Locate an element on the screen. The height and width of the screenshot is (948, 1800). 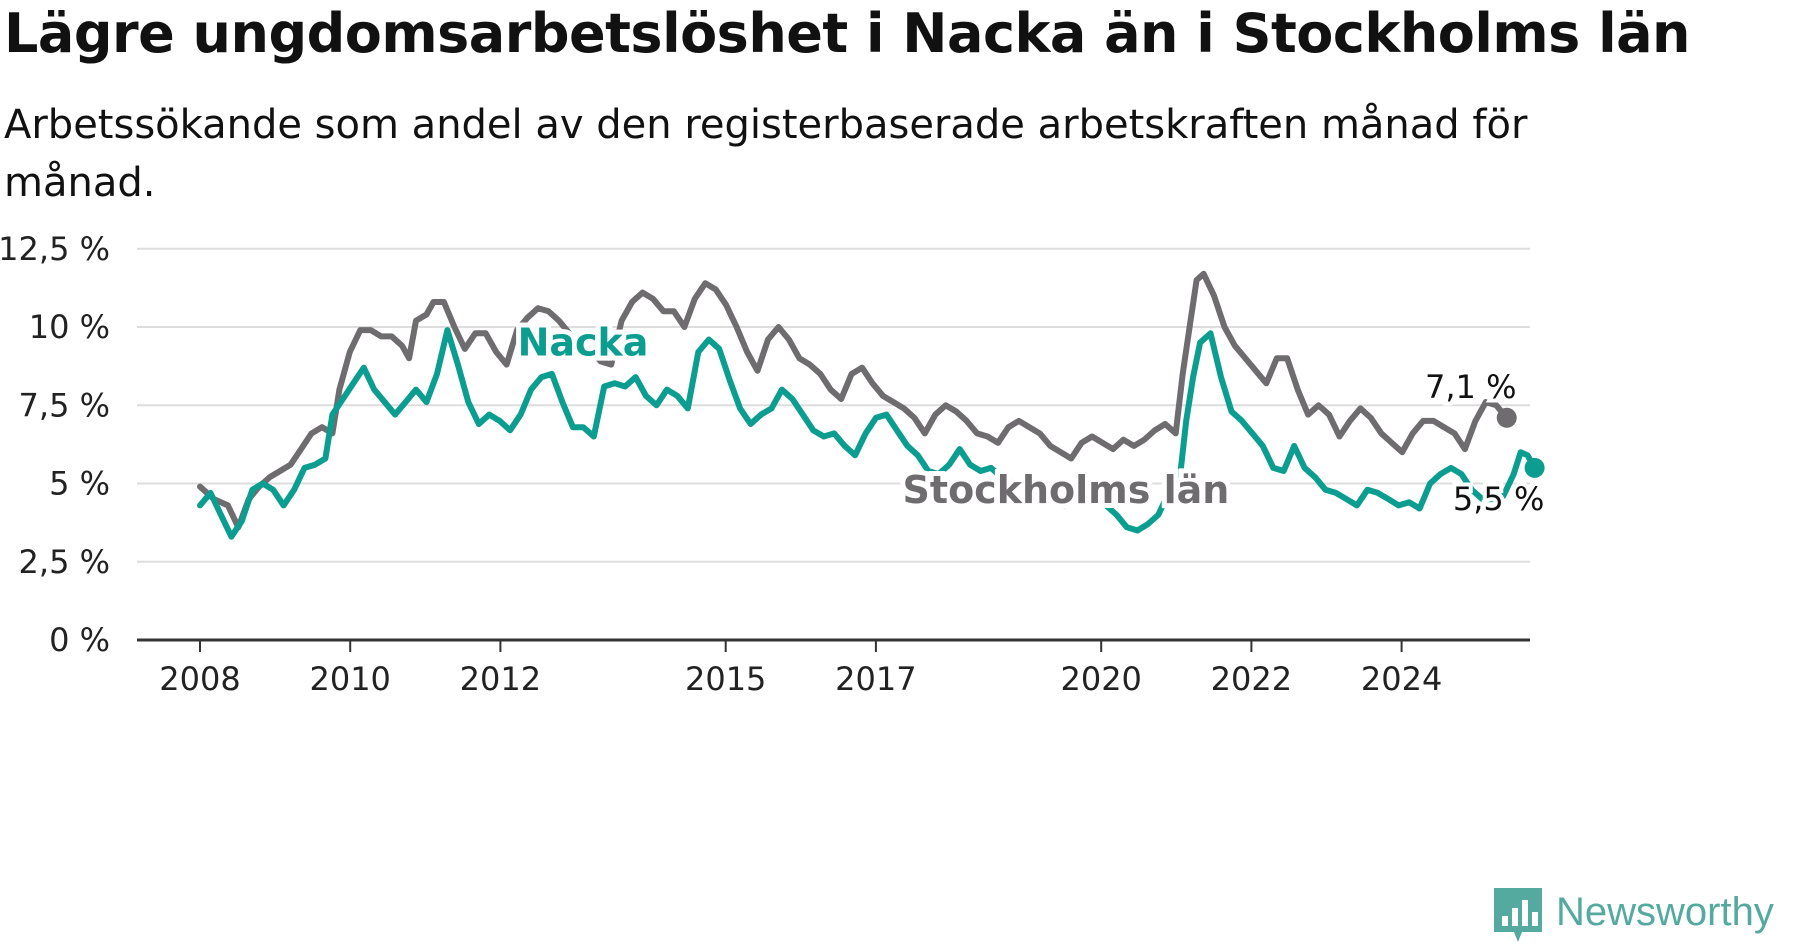
y-axis-ticks: 0 % 2,5 % 5 % 7,5 % 10 % 12,5 % is located at coordinates (55, 444).